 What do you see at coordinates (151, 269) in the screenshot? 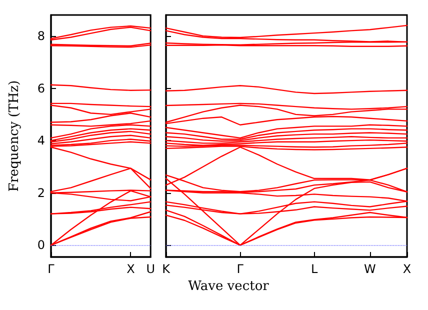
I see `x-tick-label: U` at bounding box center [151, 269].